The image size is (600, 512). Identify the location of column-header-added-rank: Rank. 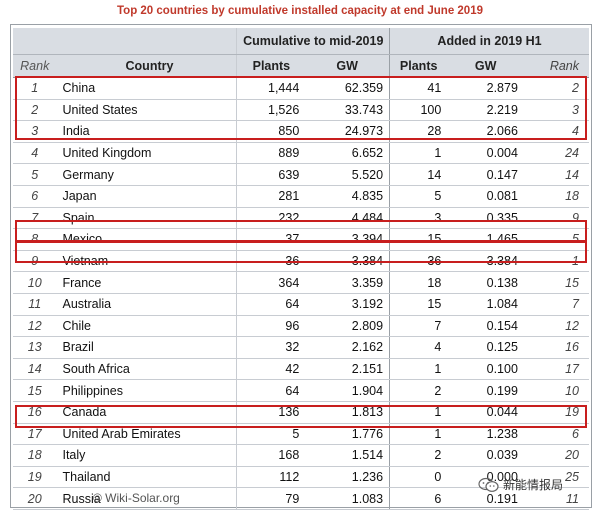
(556, 66).